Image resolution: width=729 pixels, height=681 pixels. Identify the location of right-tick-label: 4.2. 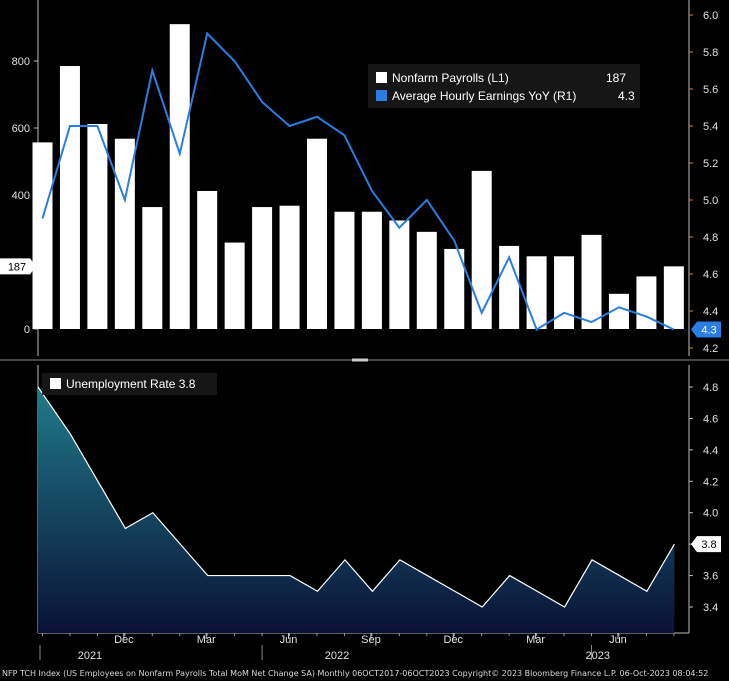
(710, 349).